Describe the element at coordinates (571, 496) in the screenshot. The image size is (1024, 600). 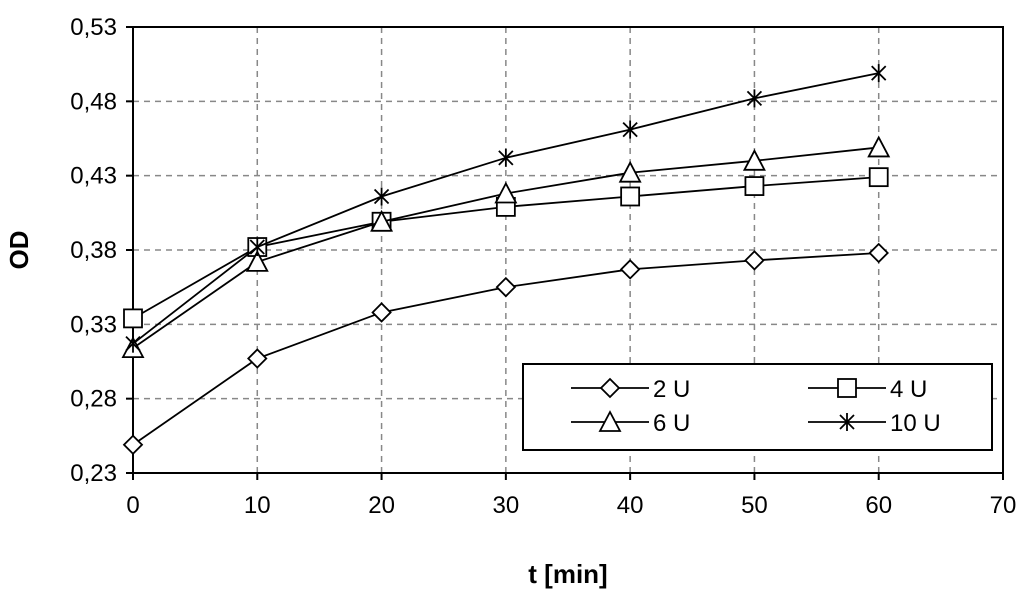
I see `x-axis-ticks: 0 10 20 30 40 50 60 70` at that location.